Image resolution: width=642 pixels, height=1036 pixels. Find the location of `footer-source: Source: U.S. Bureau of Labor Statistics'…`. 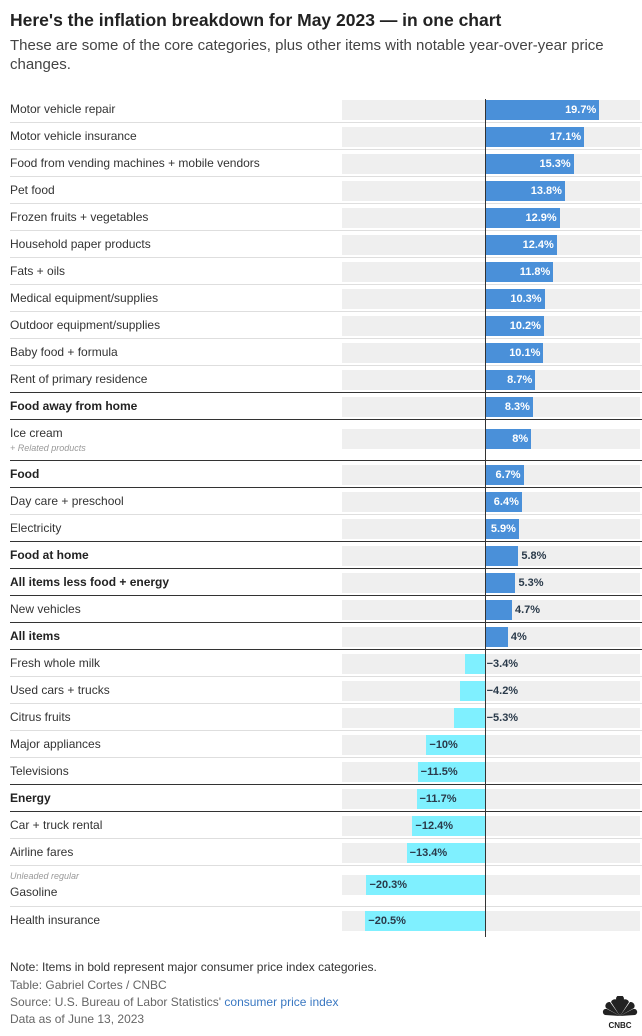

footer-source: Source: U.S. Bureau of Labor Statistics'… is located at coordinates (174, 1002).